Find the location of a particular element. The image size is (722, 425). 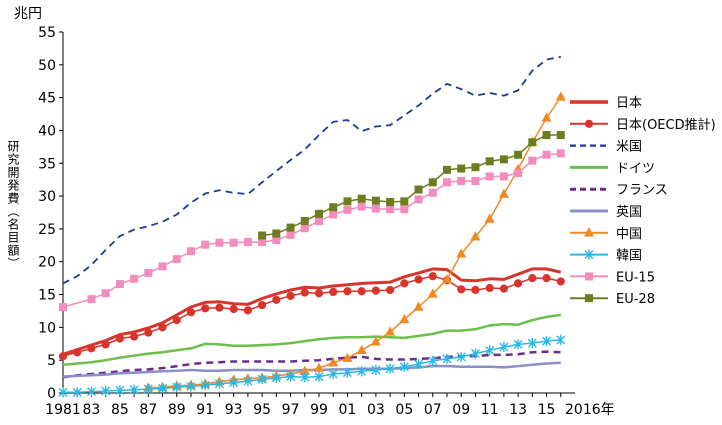

x-tick-label: 89 is located at coordinates (177, 410).